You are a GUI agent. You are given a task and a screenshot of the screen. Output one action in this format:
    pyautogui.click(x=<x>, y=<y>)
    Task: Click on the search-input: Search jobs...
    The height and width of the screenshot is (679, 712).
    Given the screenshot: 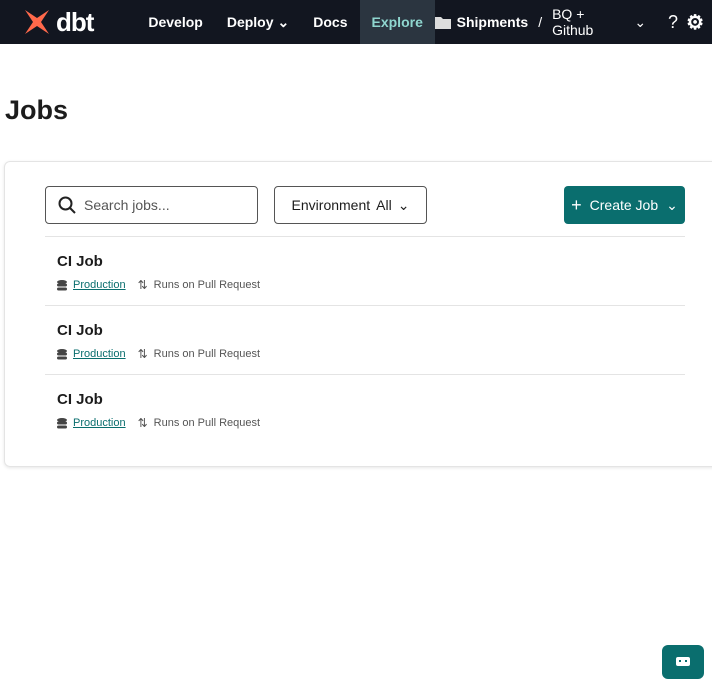 What is the action you would take?
    pyautogui.click(x=151, y=205)
    